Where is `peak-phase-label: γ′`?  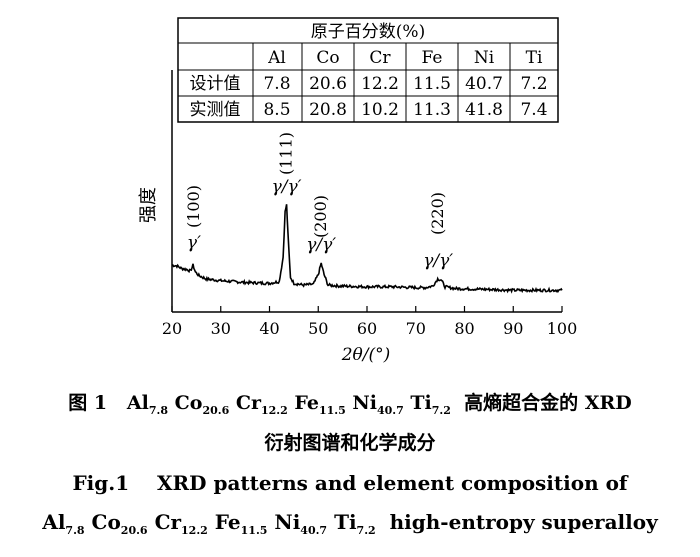
peak-phase-label: γ′ is located at coordinates (194, 243).